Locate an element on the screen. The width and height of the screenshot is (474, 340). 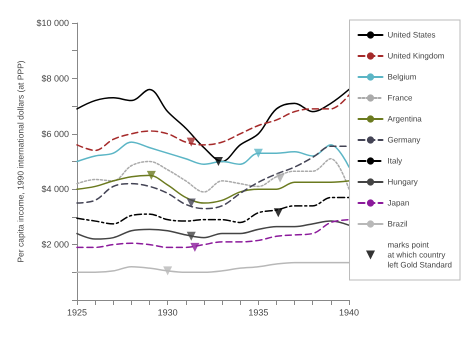
y-tick-label: $2 000 is located at coordinates (55, 245).